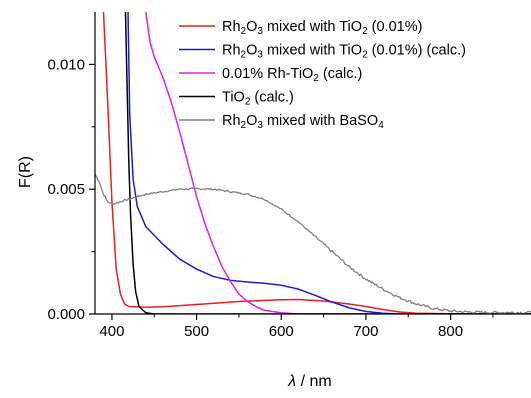 The image size is (531, 398). I want to click on y-axis-label: F(R), so click(25, 172).